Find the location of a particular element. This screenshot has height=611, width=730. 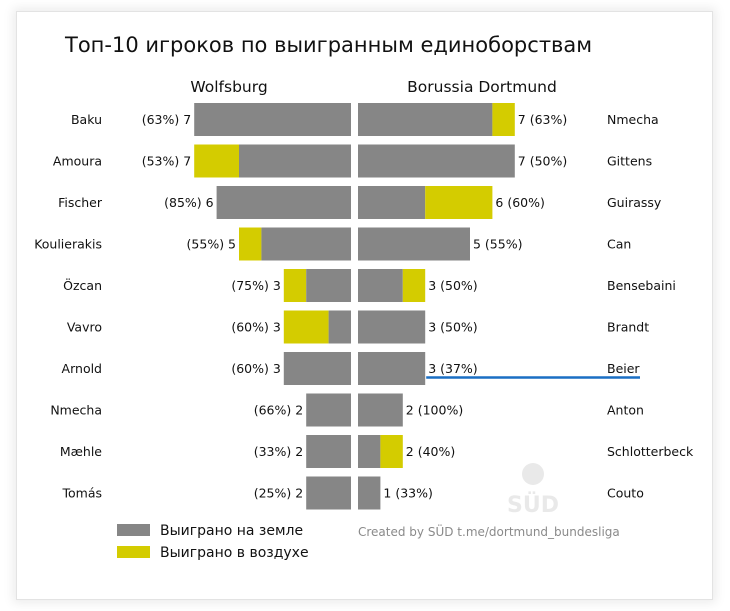

legend-label-ground: Выиграно на земле is located at coordinates (231, 531).